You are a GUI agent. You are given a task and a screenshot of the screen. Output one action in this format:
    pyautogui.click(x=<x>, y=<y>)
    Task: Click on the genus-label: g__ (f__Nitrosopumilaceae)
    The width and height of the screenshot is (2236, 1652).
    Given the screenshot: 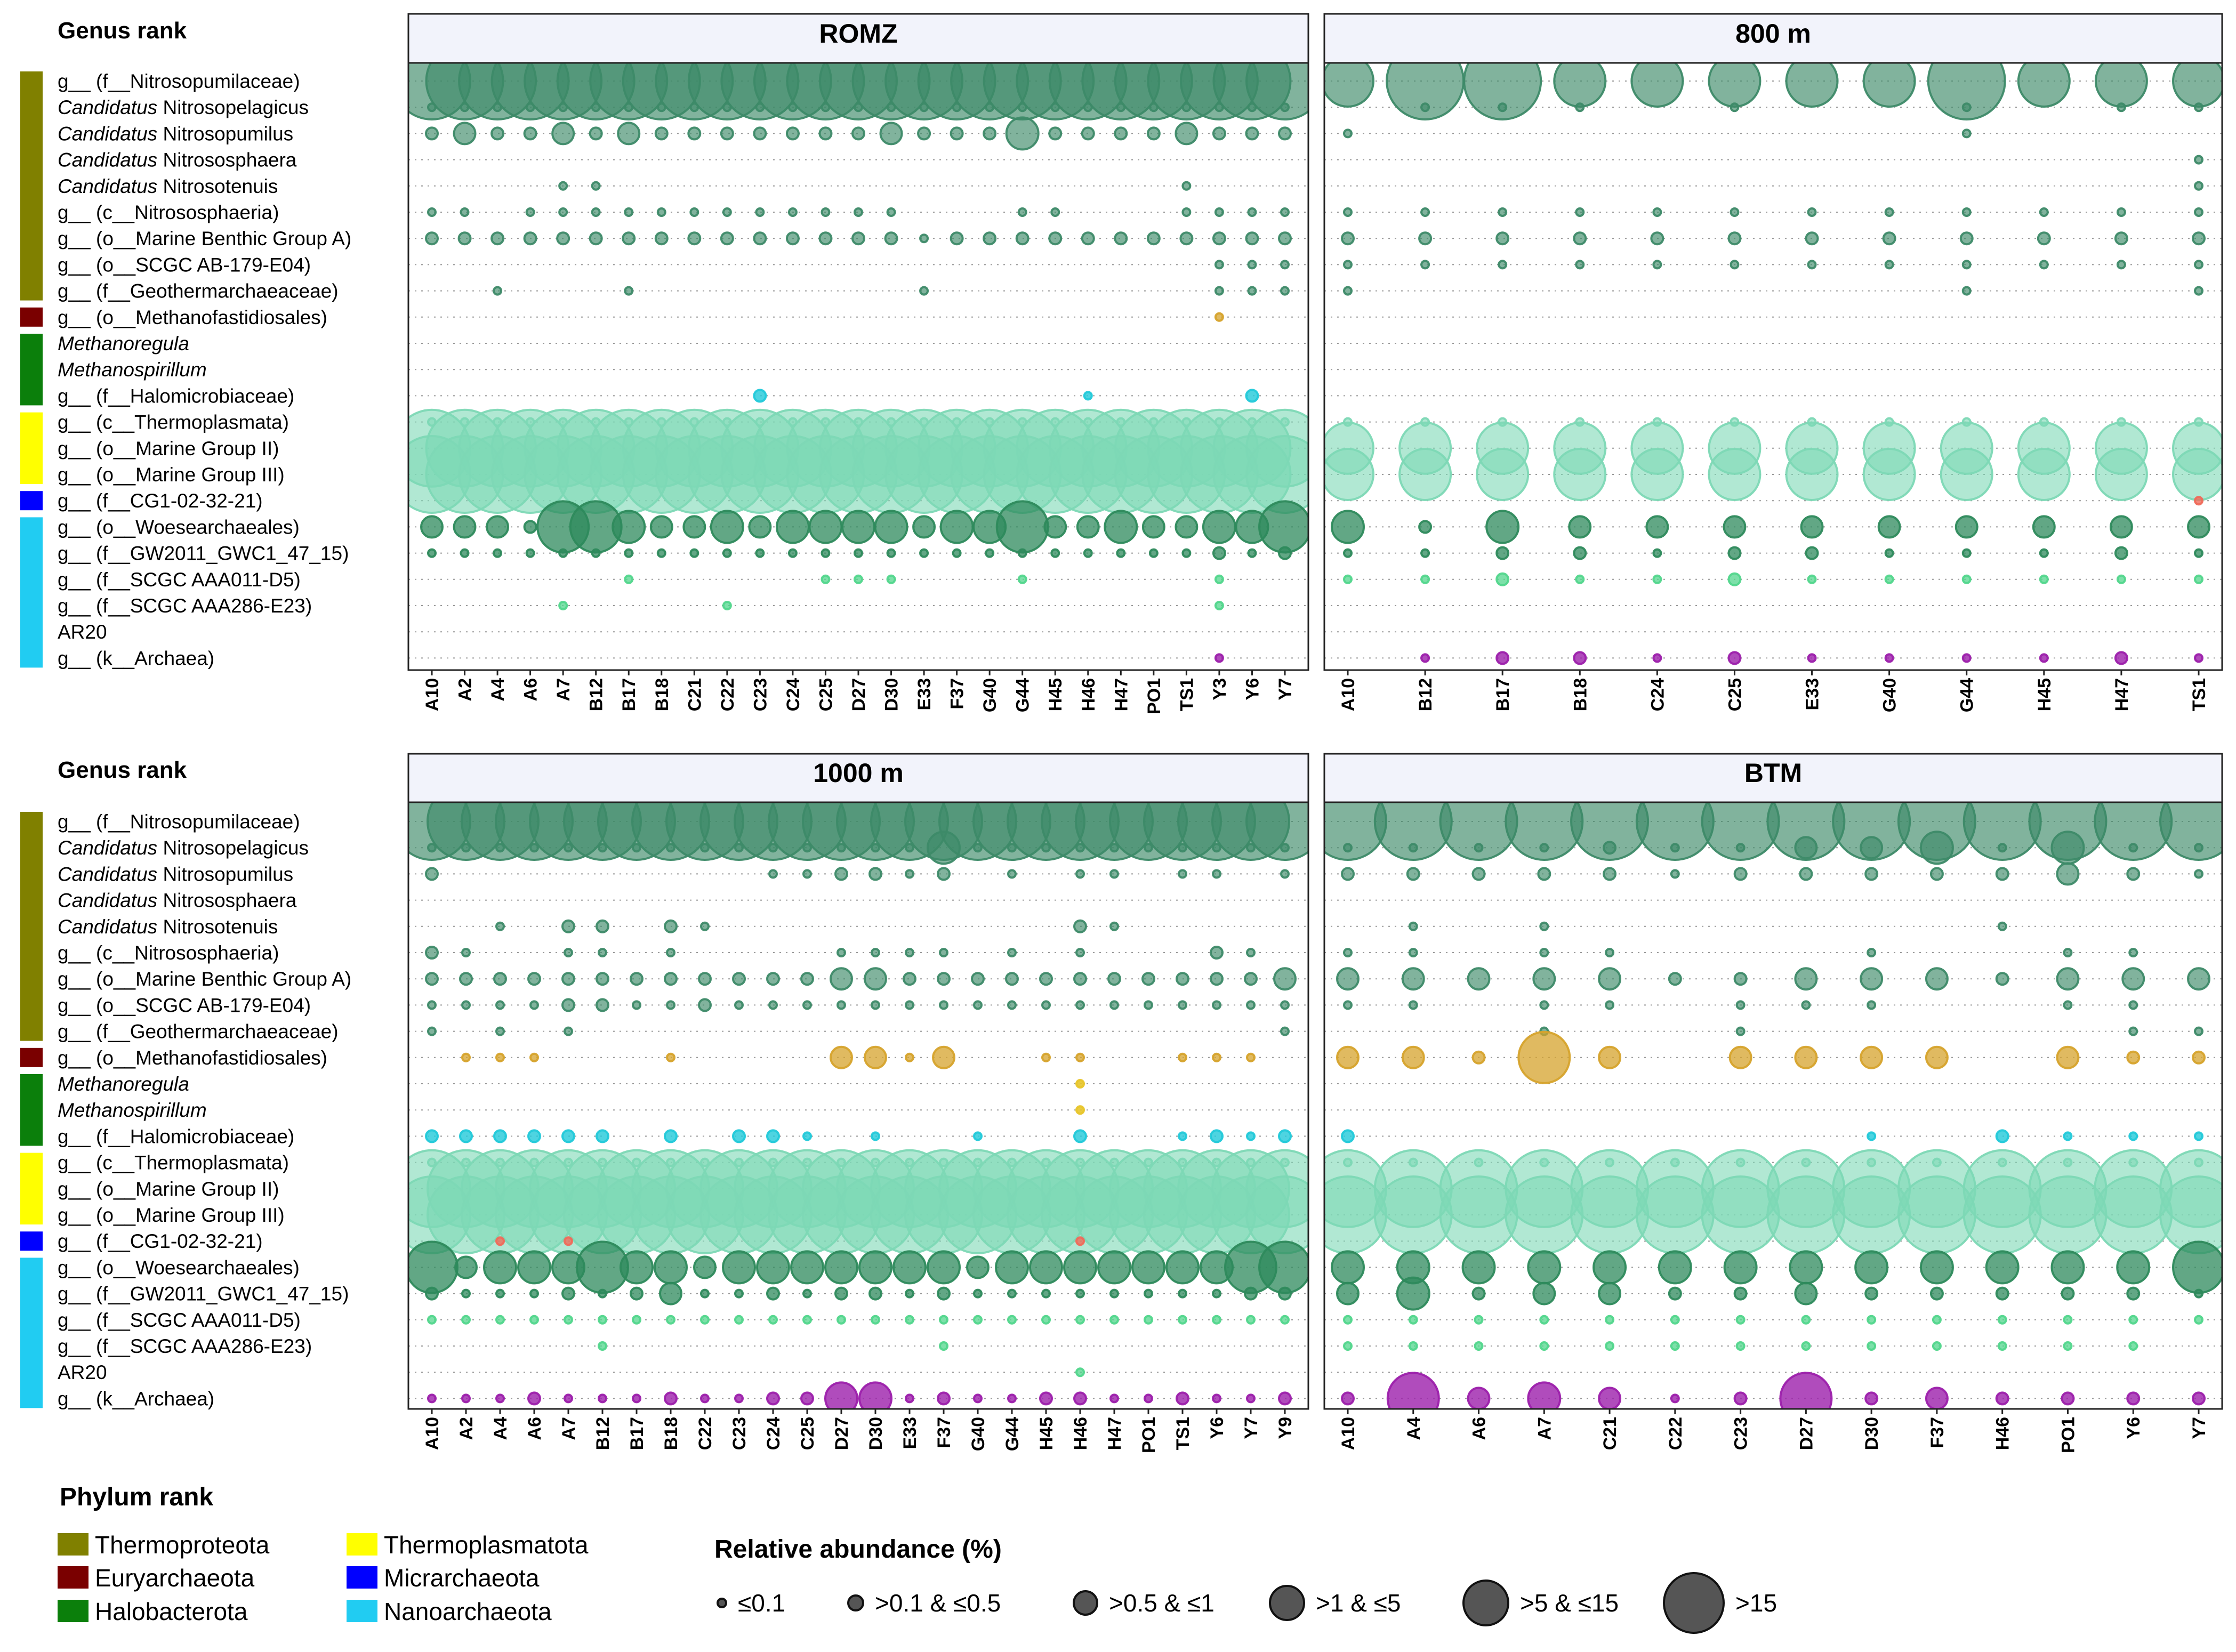 What is the action you would take?
    pyautogui.click(x=179, y=81)
    